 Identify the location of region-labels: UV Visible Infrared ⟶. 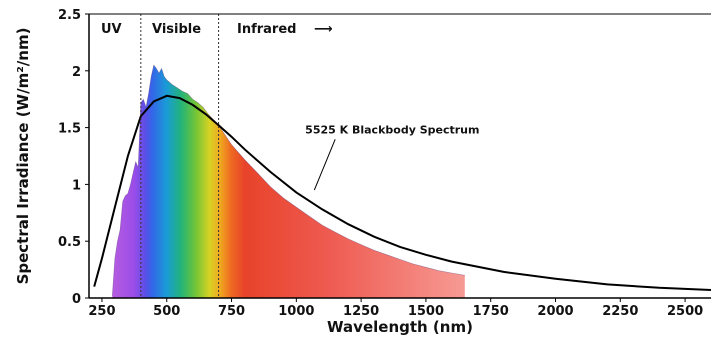
(217, 29).